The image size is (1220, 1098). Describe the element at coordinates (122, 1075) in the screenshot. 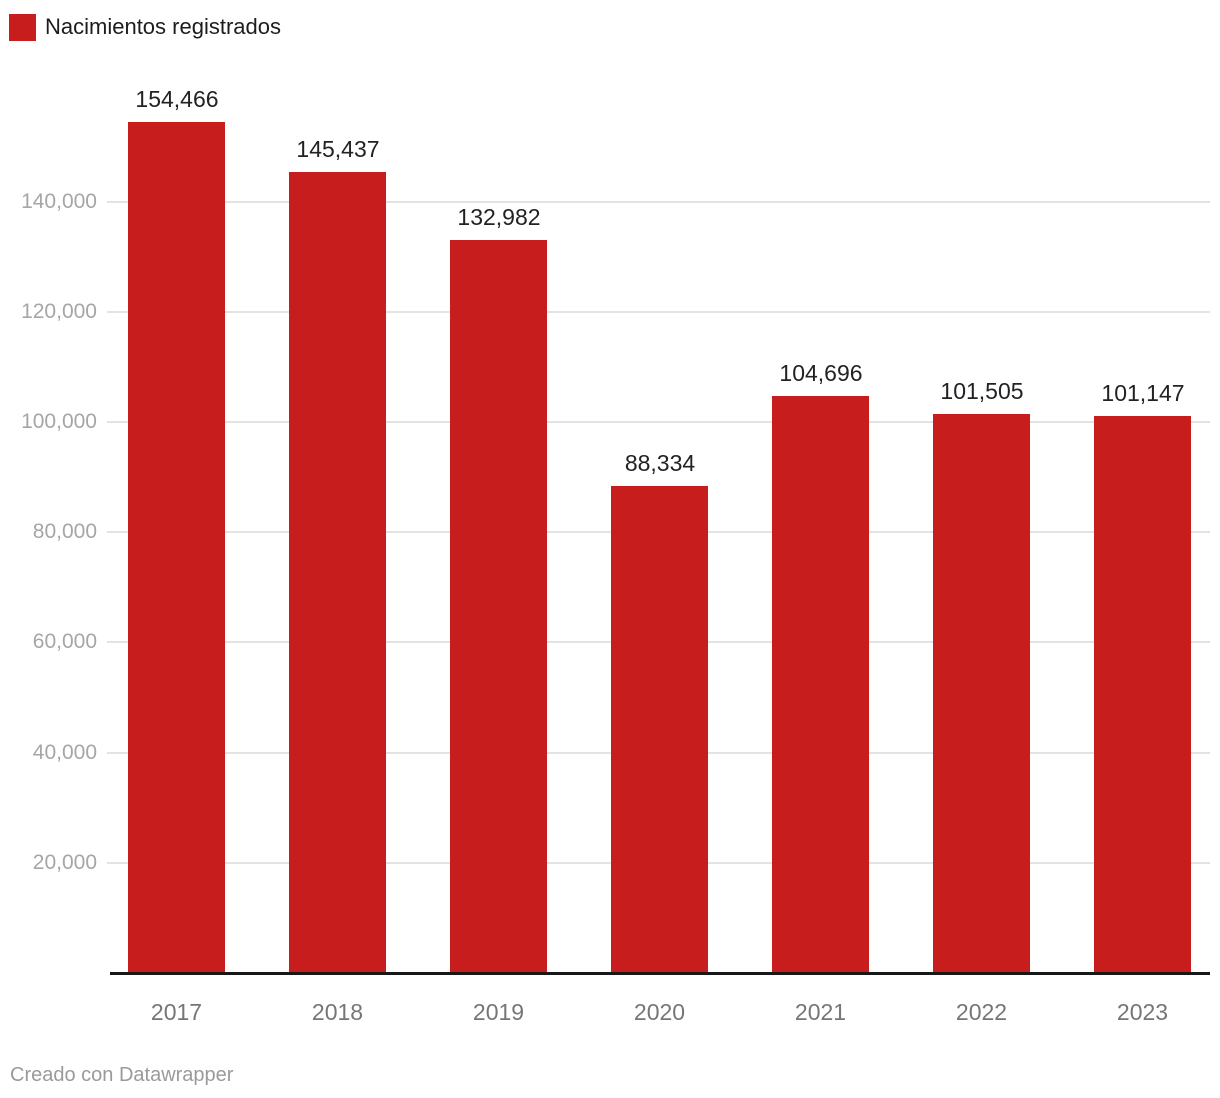

I see `datawrapper-credit-link: Creado con Datawrapper` at that location.